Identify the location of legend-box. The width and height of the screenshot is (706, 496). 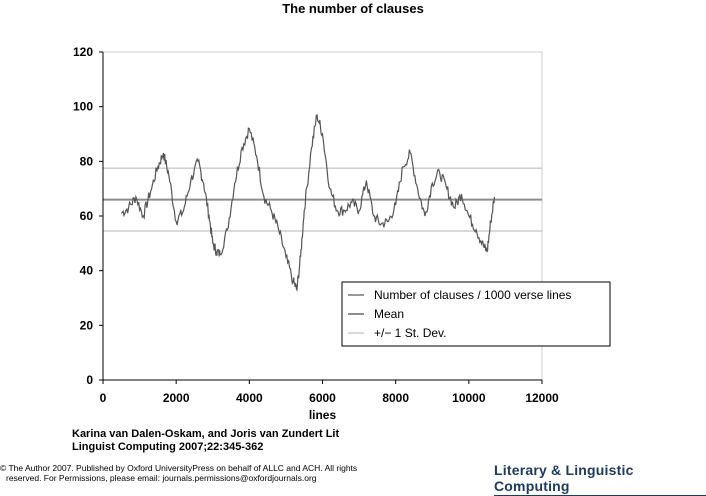
(476, 314).